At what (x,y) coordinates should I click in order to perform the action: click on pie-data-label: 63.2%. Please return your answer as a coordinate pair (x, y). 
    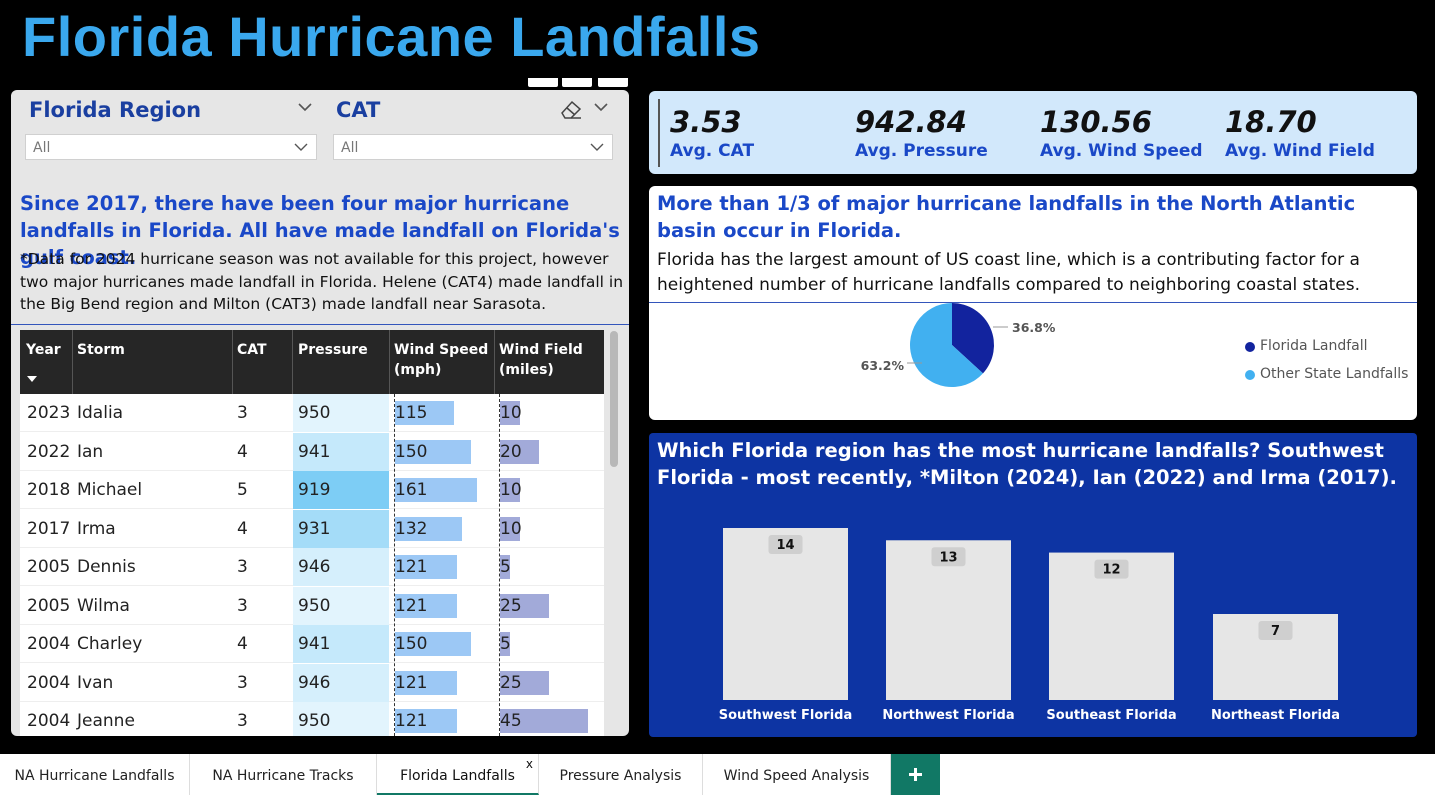
    Looking at the image, I should click on (883, 365).